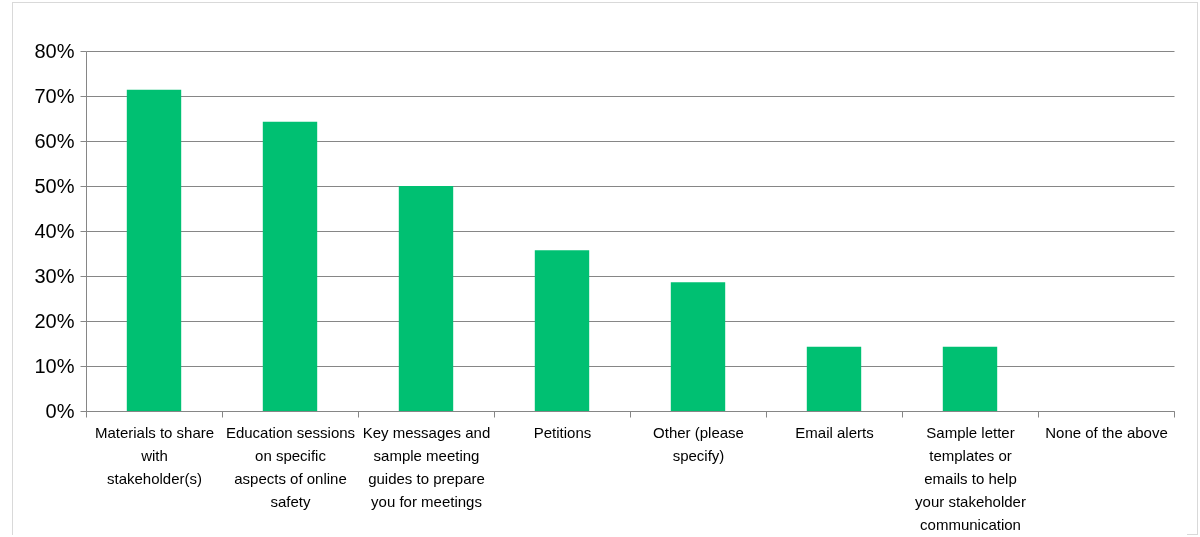  I want to click on x-tick-label: Education sessions on specific aspects of online safety, so click(290, 466).